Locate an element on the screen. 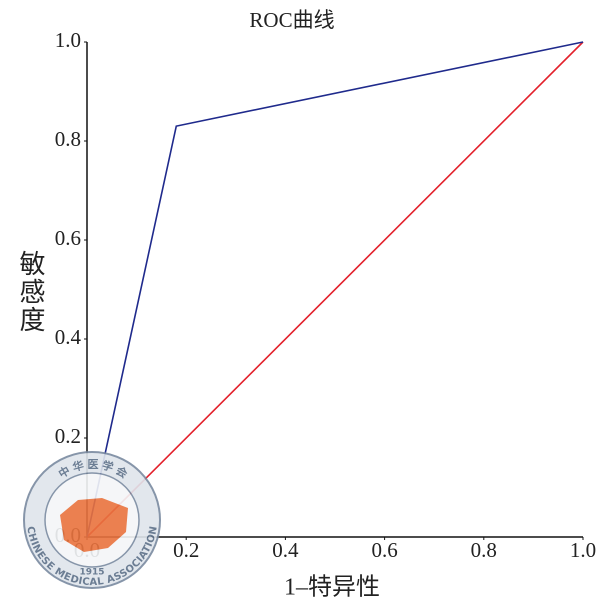  x-tick-label: 0.6 is located at coordinates (384, 550).